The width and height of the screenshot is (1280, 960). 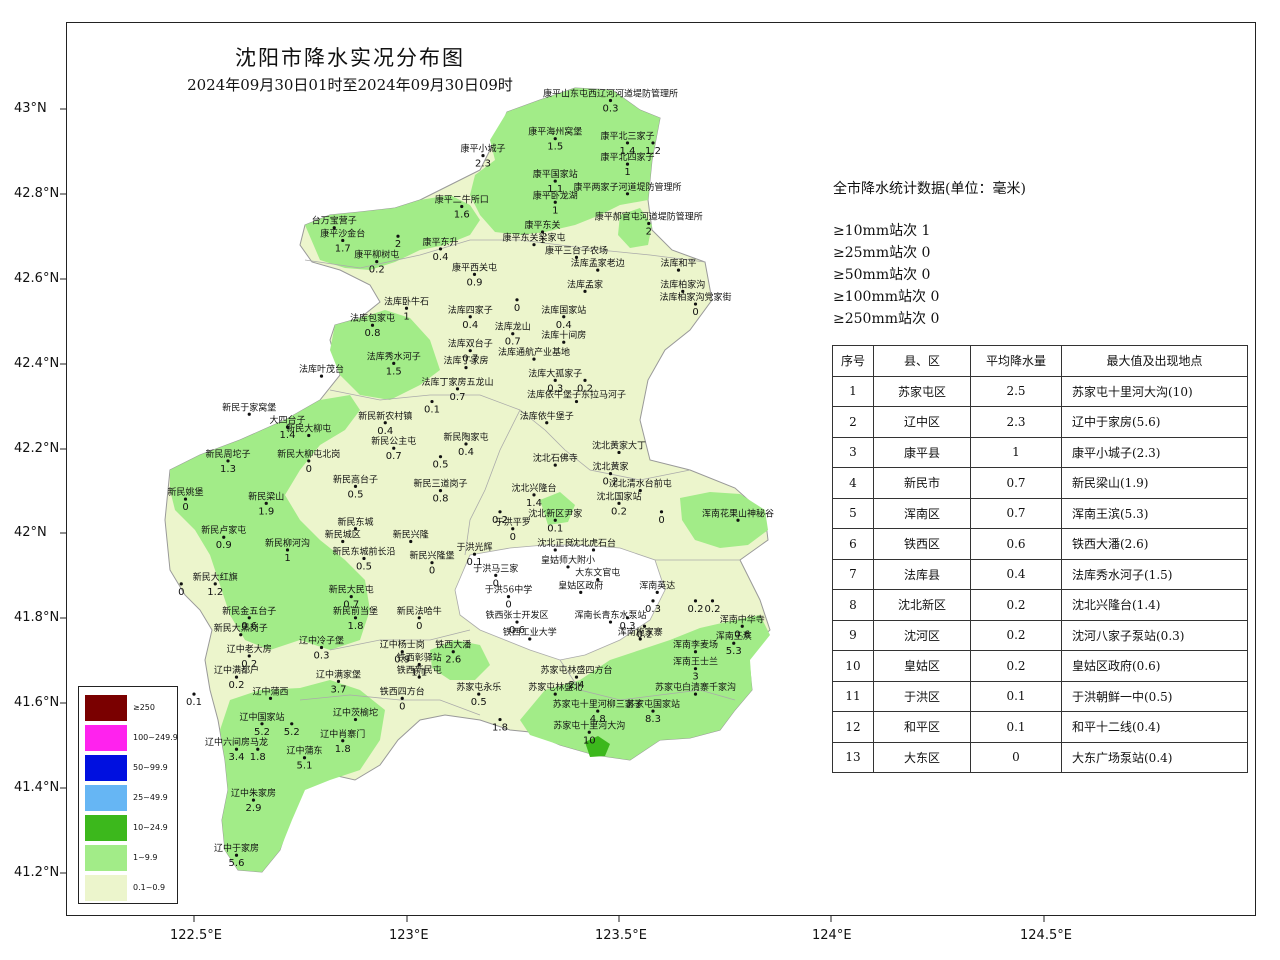 What do you see at coordinates (223, 537) in the screenshot?
I see `station: 新民卢家屯 0.9` at bounding box center [223, 537].